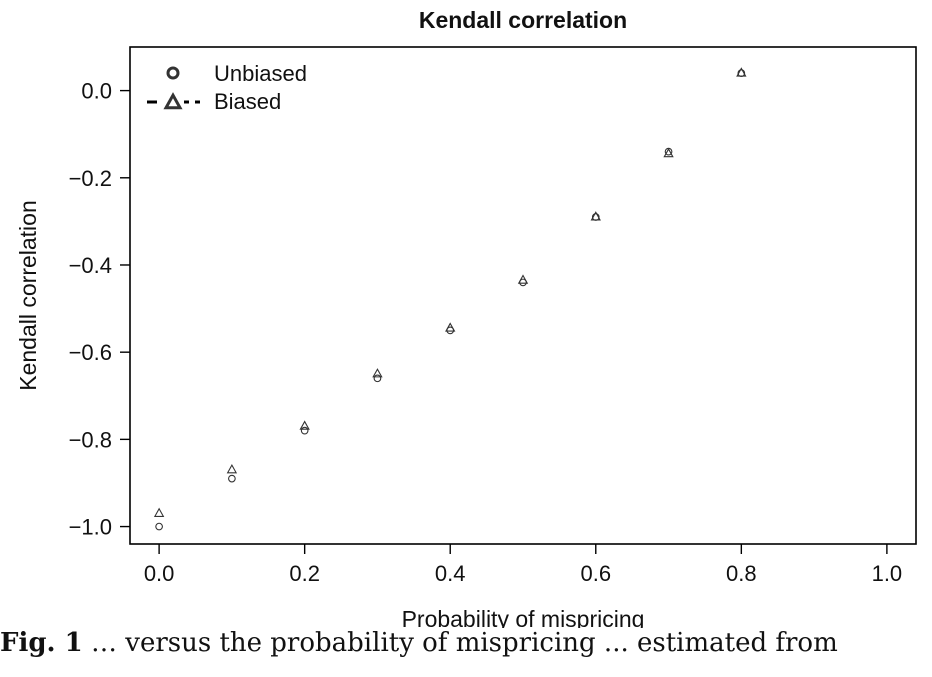  Describe the element at coordinates (90, 265) in the screenshot. I see `y-tick-label: −0.4` at that location.